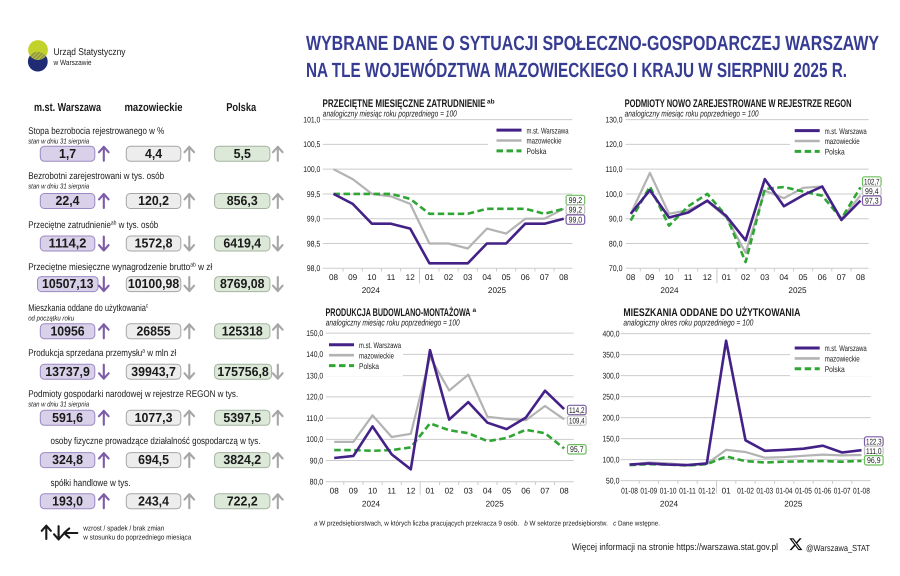 Image resolution: width=900 pixels, height=576 pixels. What do you see at coordinates (842, 490) in the screenshot?
I see `svg-text: 01-07` at bounding box center [842, 490].